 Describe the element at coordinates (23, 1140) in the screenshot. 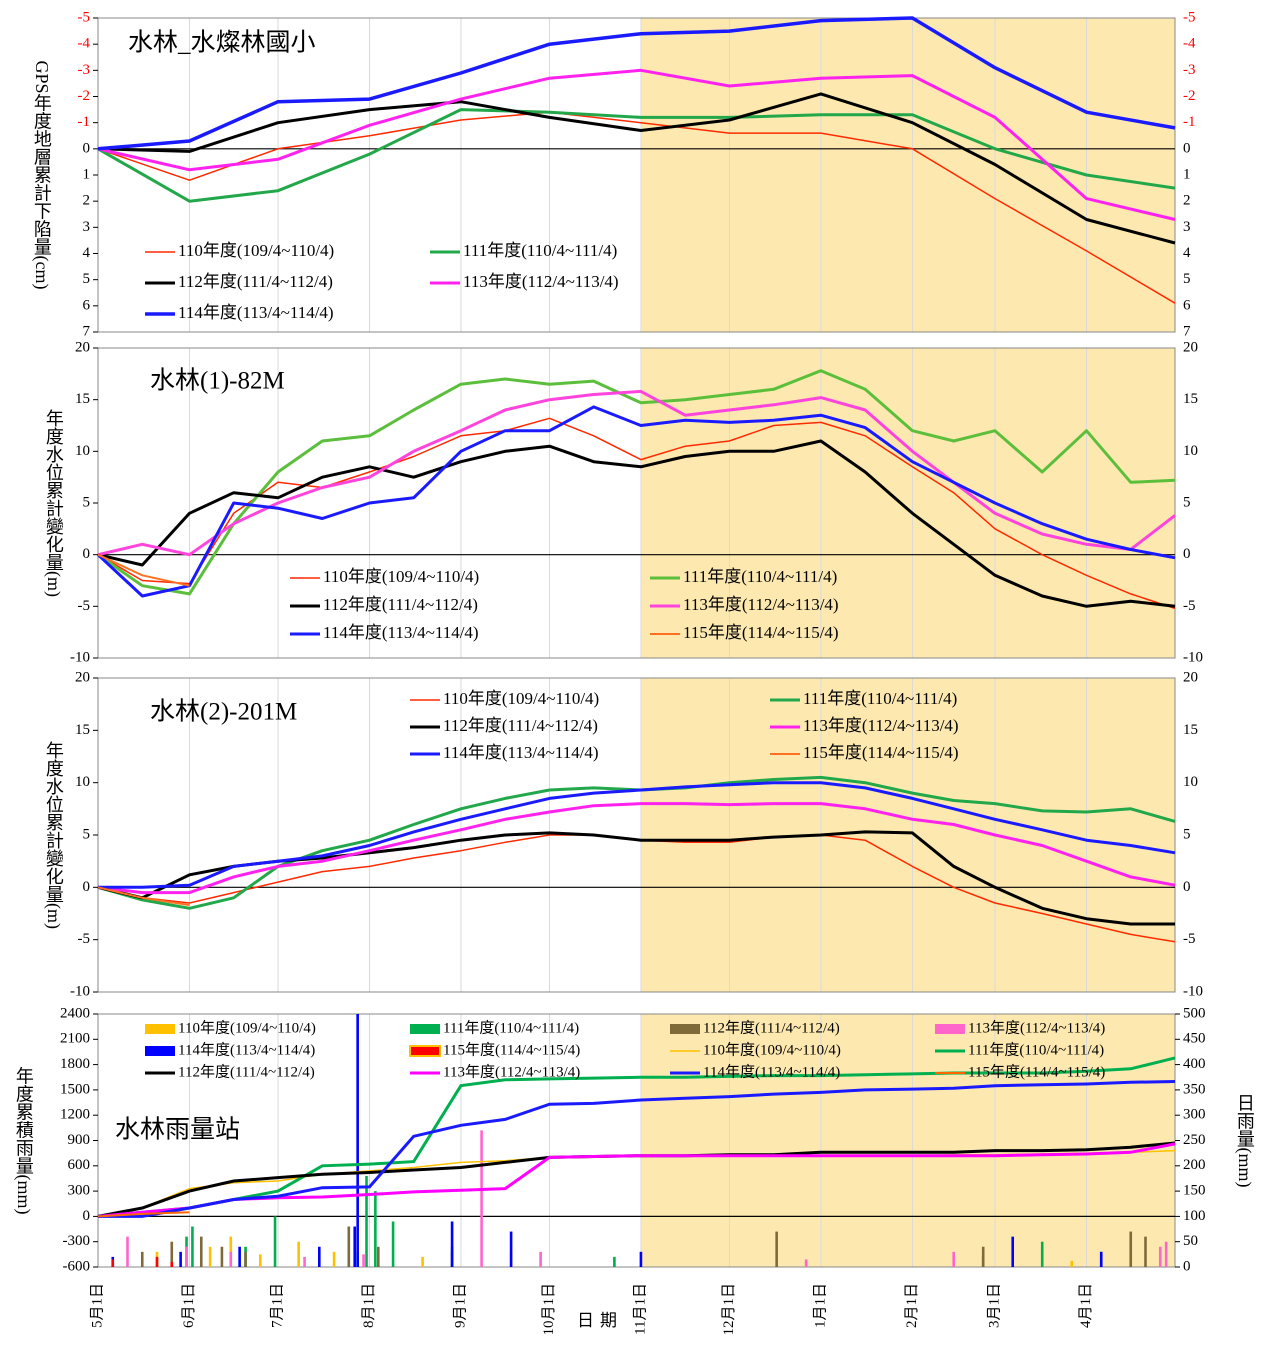

I see `y-axis-label: 年度累積雨量(mm)` at that location.